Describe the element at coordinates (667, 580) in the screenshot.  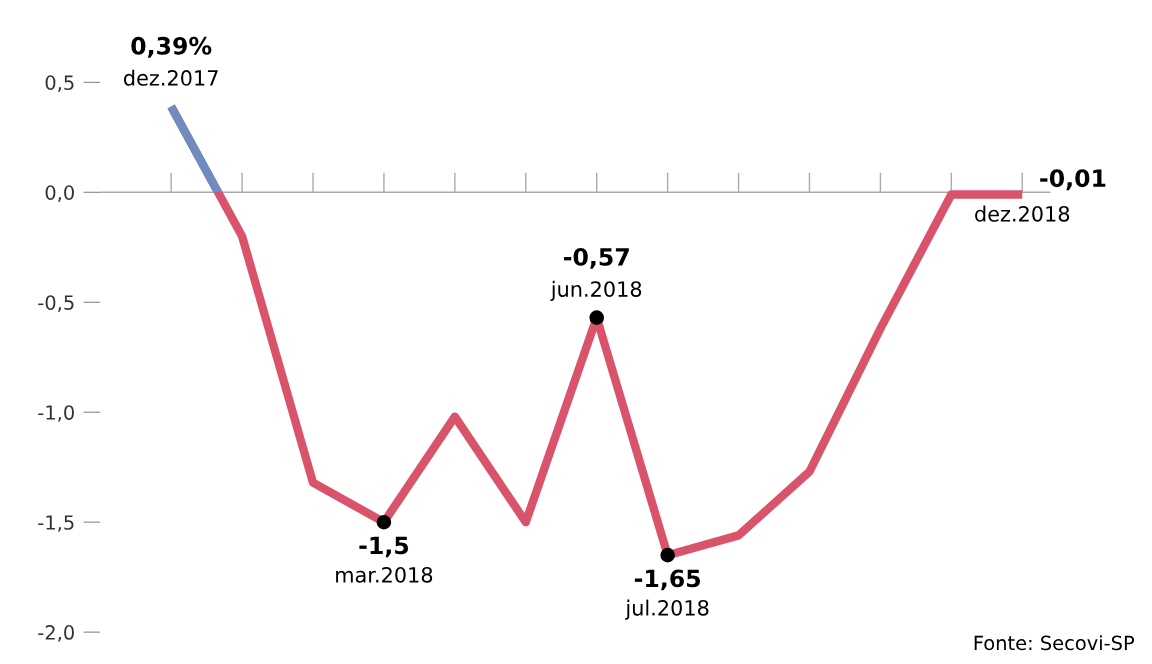
I see `data-label: -1,65` at that location.